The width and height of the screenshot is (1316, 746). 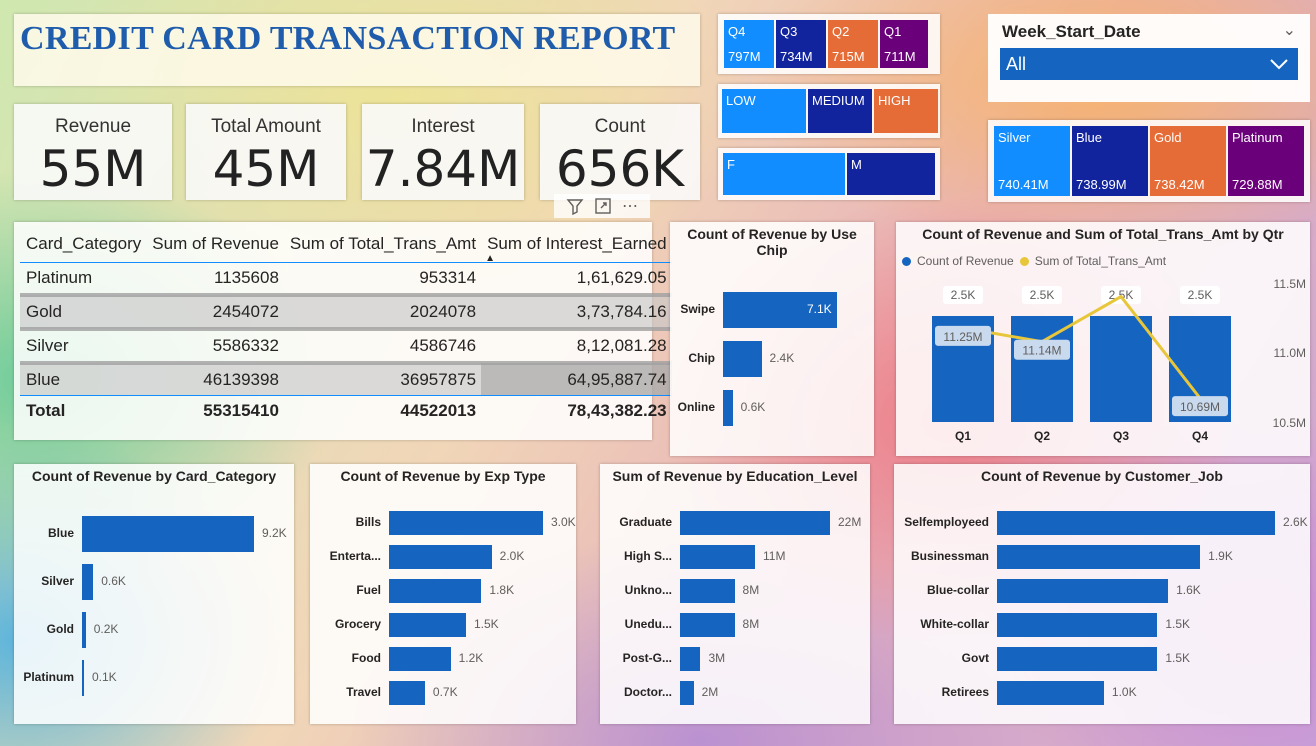 What do you see at coordinates (1014, 137) in the screenshot?
I see `tile-label: Silver` at bounding box center [1014, 137].